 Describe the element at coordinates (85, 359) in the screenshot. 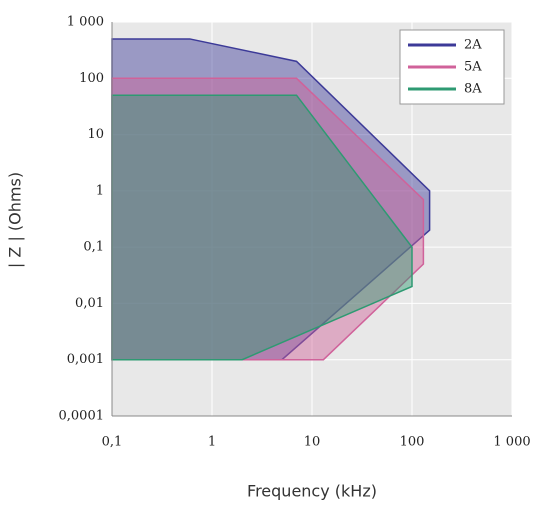

I see `y-tick-label: 0,001` at that location.